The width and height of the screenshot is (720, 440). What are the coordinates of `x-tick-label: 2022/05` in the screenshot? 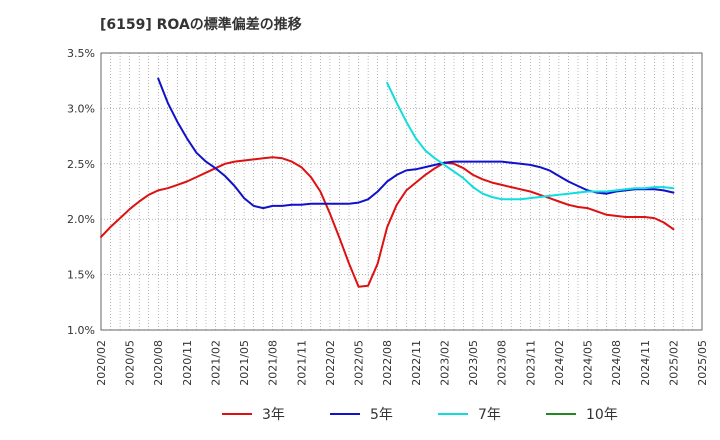 It's located at (359, 363).